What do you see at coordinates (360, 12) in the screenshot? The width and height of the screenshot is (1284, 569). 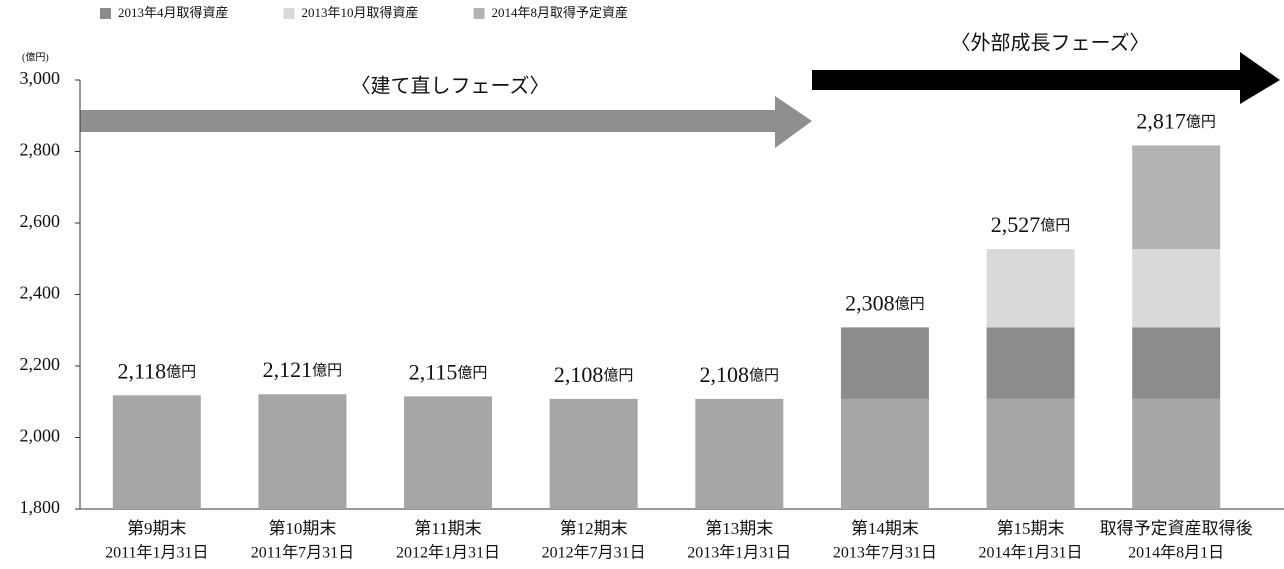 I see `legend-label: 2013年10月取得資産` at bounding box center [360, 12].